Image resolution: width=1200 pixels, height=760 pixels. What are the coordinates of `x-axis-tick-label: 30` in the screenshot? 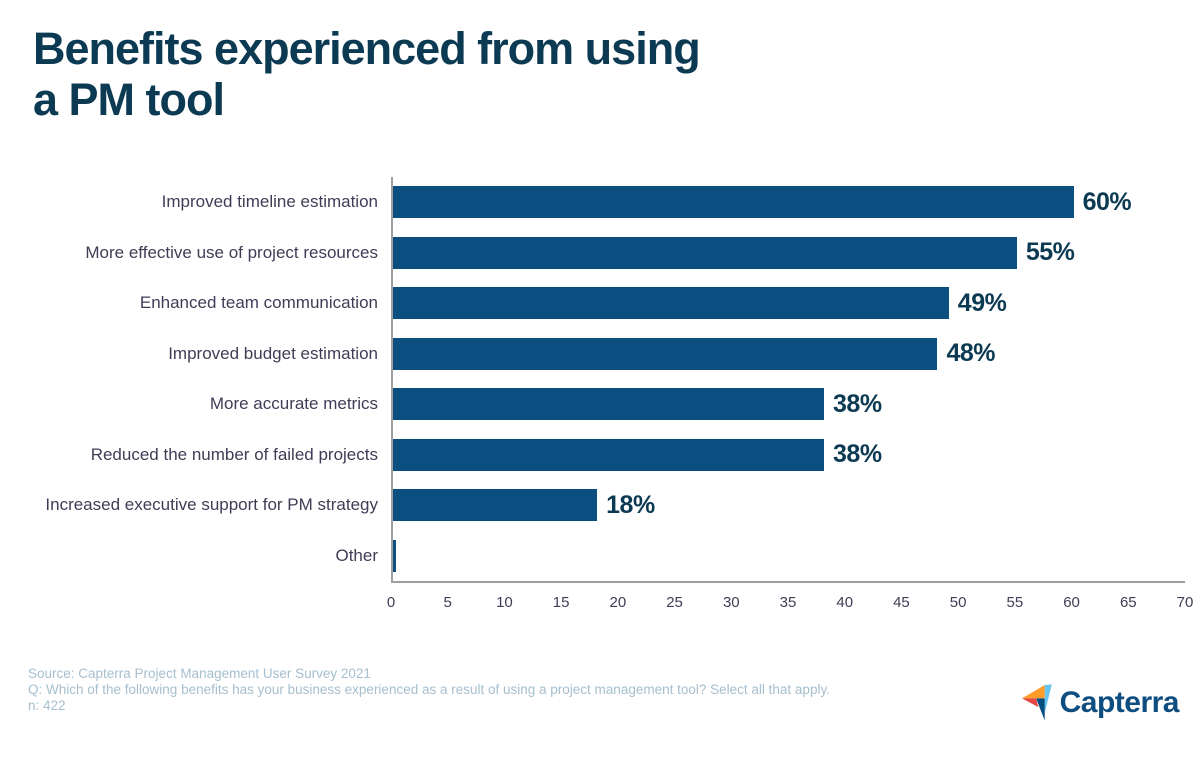 It's located at (731, 602).